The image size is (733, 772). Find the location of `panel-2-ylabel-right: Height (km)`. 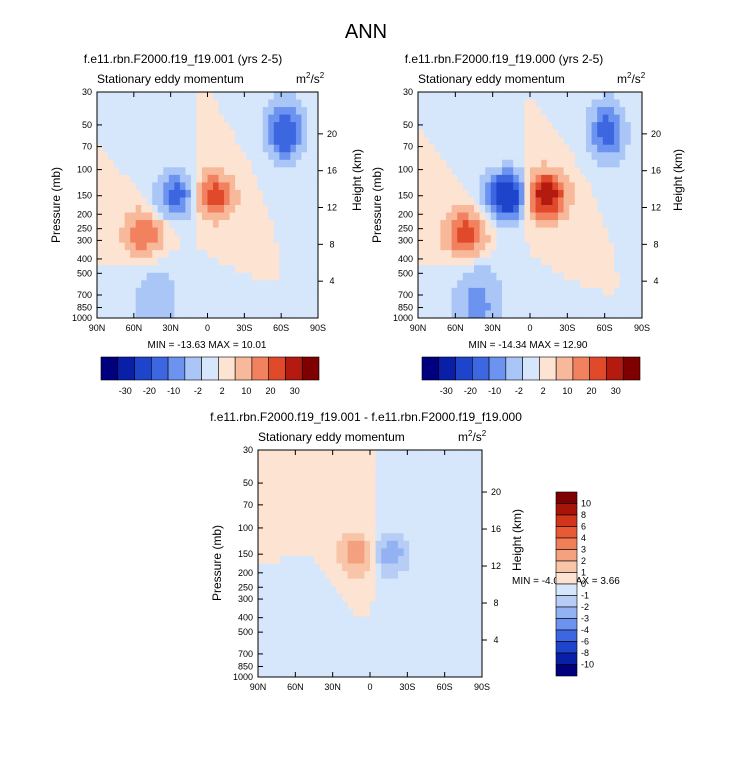

panel-2-ylabel-right: Height (km) is located at coordinates (678, 180).